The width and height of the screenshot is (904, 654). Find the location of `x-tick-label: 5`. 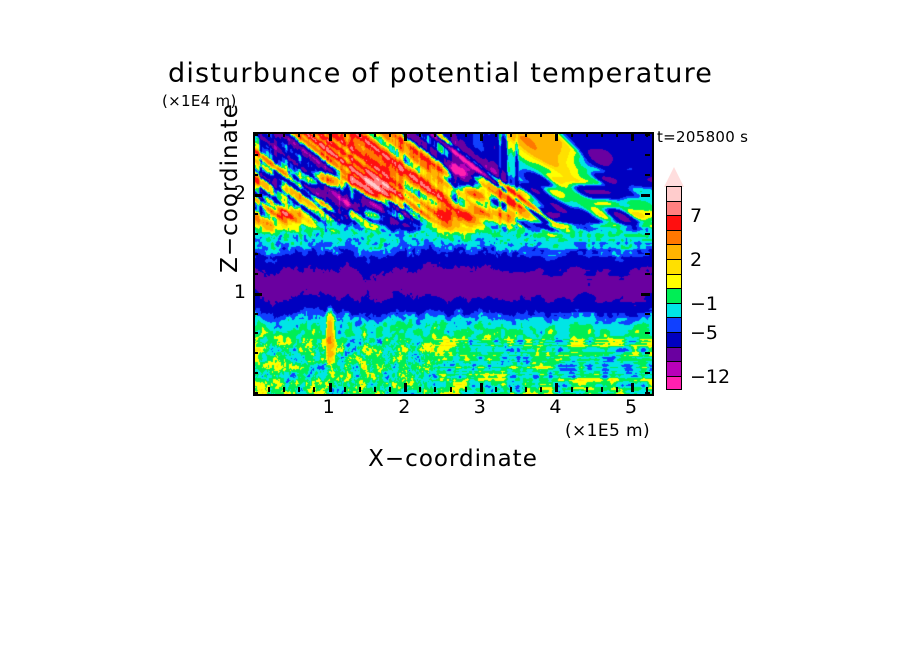

x-tick-label: 5 is located at coordinates (631, 407).